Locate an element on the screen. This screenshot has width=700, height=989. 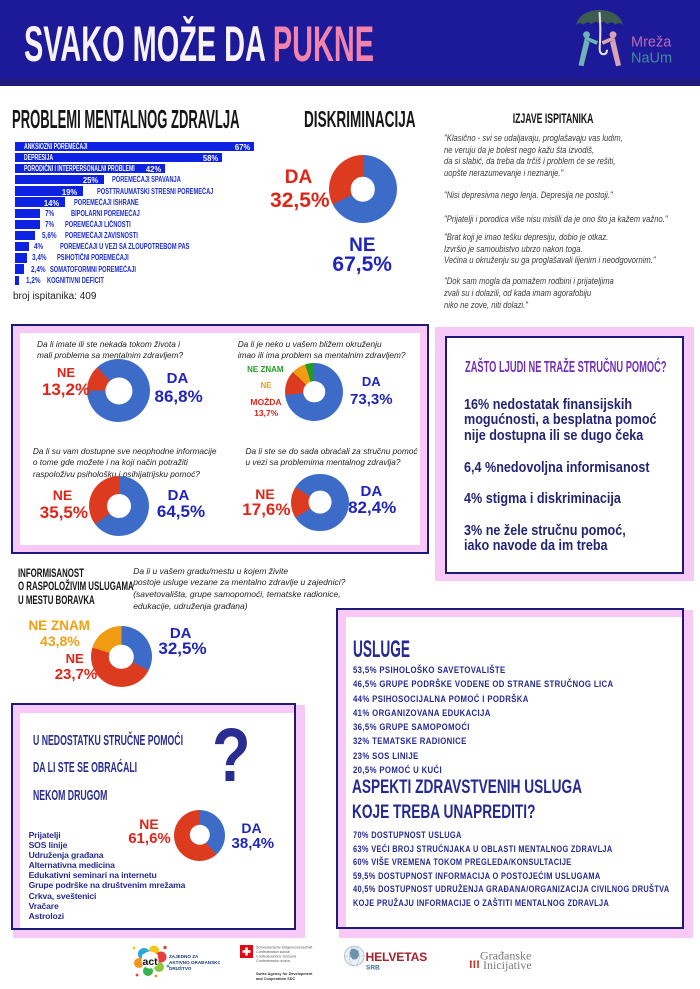
svg-text: Građanske is located at coordinates (505, 956).